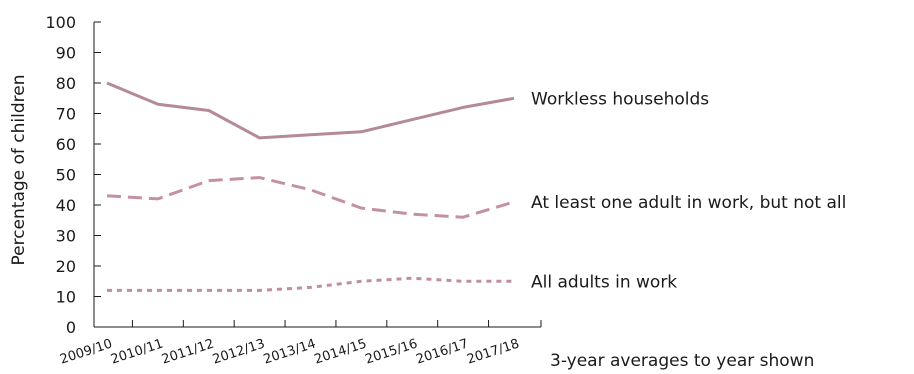 The image size is (914, 374). I want to click on y-tick-label: 60, so click(66, 144).